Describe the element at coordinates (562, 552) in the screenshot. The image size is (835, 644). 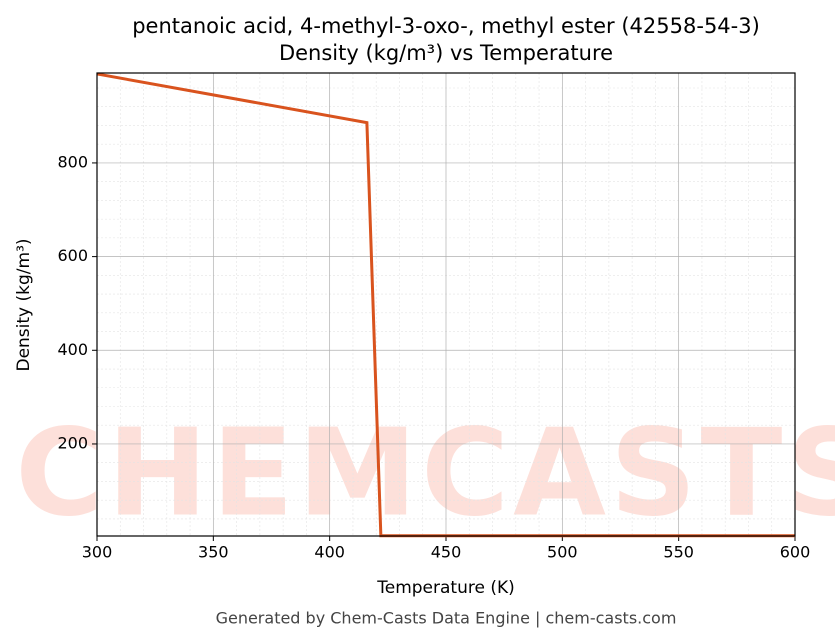
I see `x-tick-label: 500` at that location.